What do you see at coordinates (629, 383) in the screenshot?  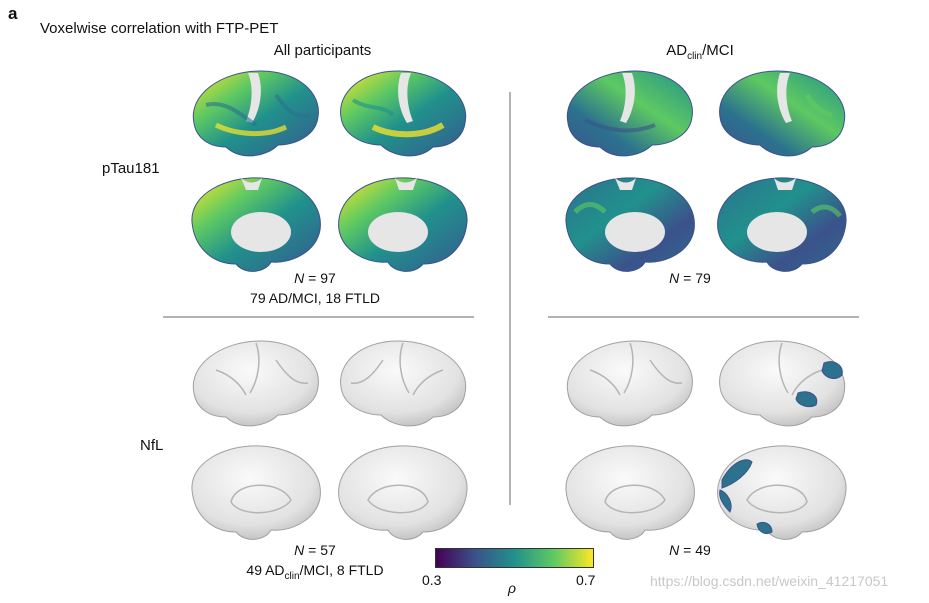 I see `brain-lateral-left-nfl-ad` at bounding box center [629, 383].